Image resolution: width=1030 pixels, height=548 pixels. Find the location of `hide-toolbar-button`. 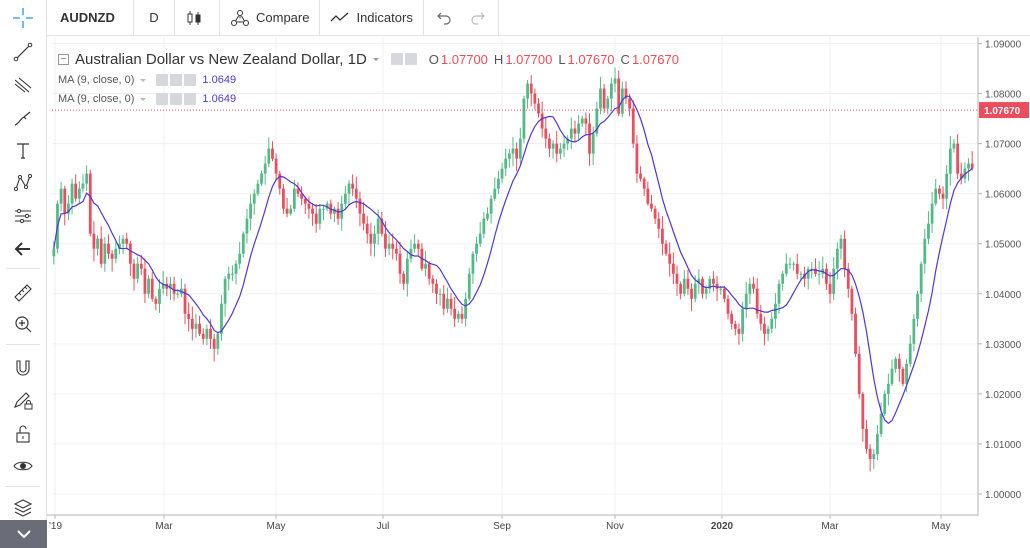

hide-toolbar-button is located at coordinates (23, 249).